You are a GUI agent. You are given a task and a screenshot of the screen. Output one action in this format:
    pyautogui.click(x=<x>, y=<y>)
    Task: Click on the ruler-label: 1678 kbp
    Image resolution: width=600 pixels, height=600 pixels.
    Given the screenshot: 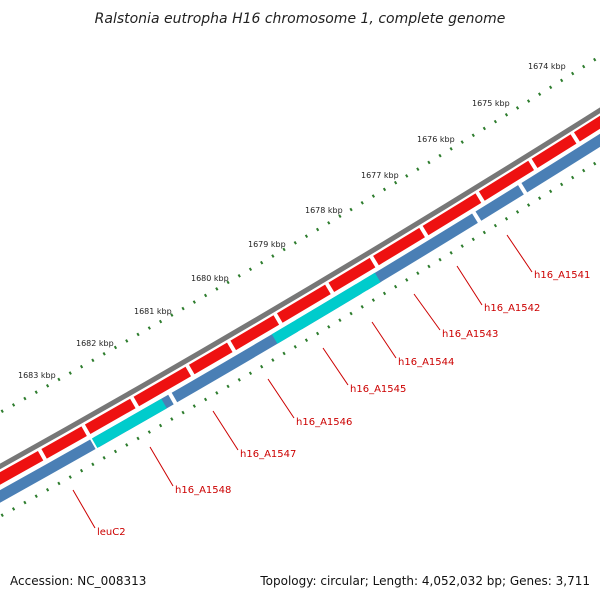 What is the action you would take?
    pyautogui.click(x=324, y=210)
    